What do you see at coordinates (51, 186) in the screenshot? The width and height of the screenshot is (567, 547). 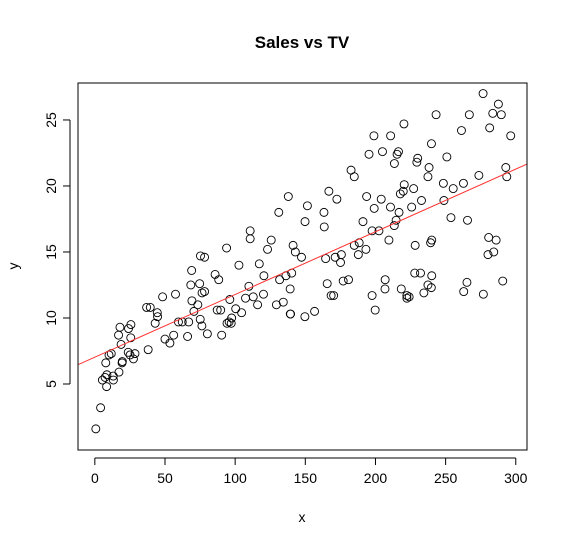 I see `y-tick-label: 20` at bounding box center [51, 186].